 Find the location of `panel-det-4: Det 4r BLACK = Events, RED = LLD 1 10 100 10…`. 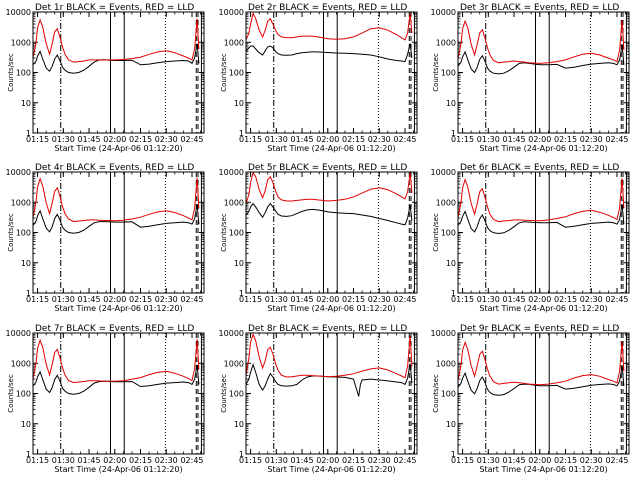

panel-det-4: Det 4r BLACK = Events, RED = LLD 1 10 100 10… is located at coordinates (105, 238).